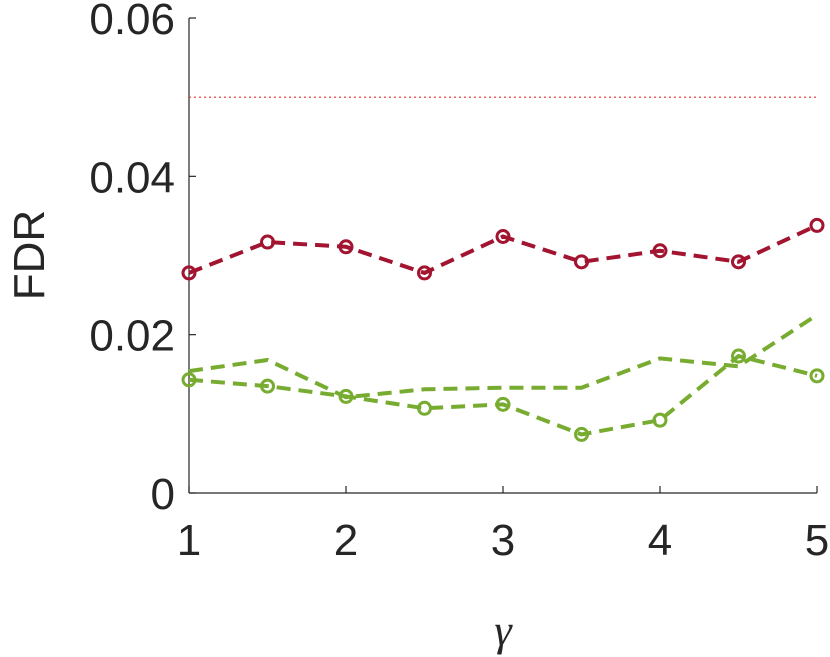 Image resolution: width=830 pixels, height=657 pixels. Describe the element at coordinates (132, 22) in the screenshot. I see `y-tick-label: 0.06` at that location.